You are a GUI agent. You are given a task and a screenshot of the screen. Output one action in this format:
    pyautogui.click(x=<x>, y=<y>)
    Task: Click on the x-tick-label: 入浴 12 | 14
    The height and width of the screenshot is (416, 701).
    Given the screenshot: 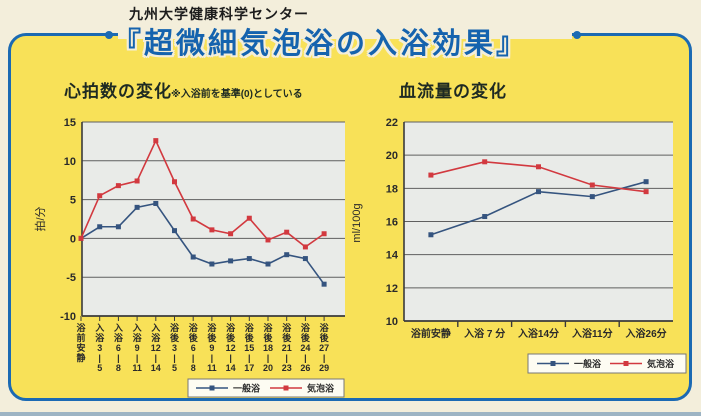 What is the action you would take?
    pyautogui.click(x=155, y=348)
    